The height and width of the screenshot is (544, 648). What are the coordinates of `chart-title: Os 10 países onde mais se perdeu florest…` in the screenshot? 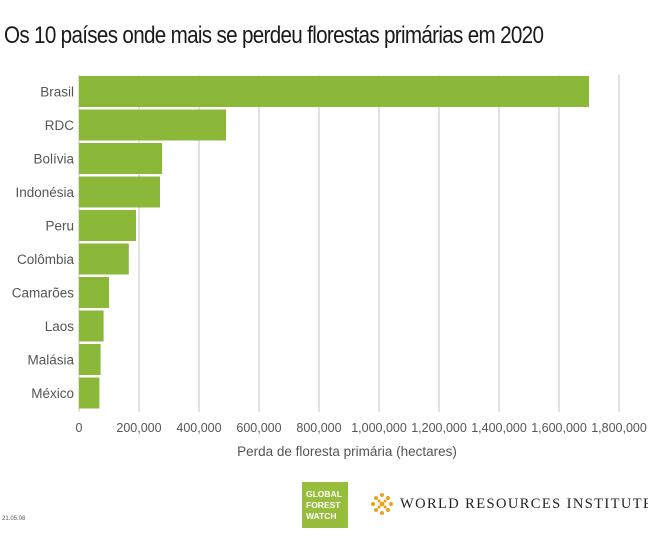 It's located at (274, 35).